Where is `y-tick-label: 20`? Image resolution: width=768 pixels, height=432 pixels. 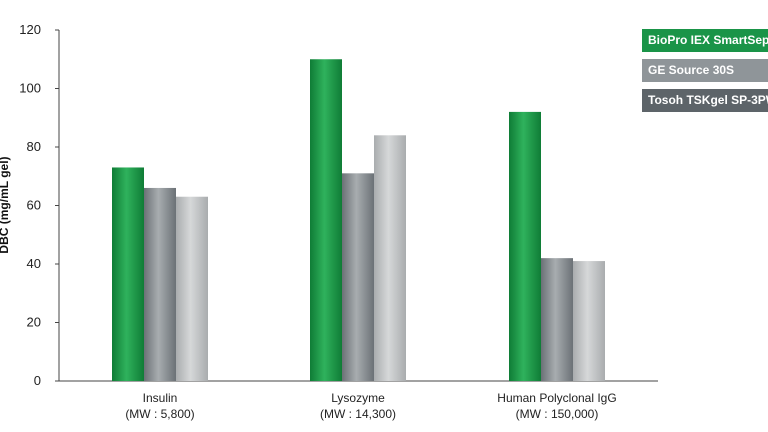 y-tick-label: 20 is located at coordinates (34, 322).